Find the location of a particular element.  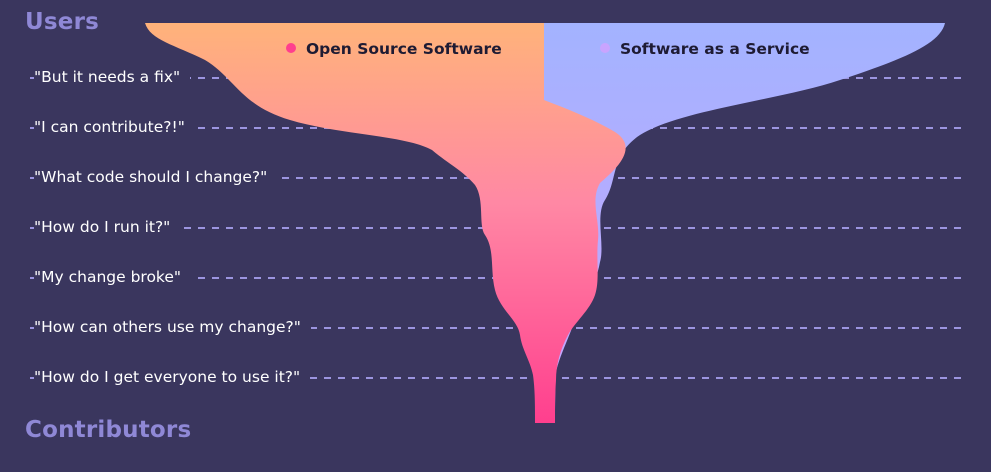

row-label-others-use: "How can others use my change?" is located at coordinates (172, 327).